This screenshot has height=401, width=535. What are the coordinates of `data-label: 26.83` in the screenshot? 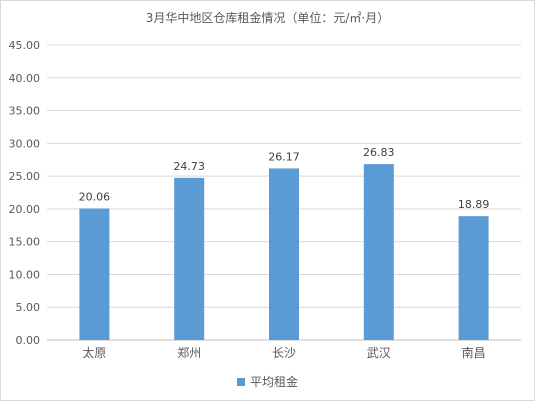 It's located at (379, 152).